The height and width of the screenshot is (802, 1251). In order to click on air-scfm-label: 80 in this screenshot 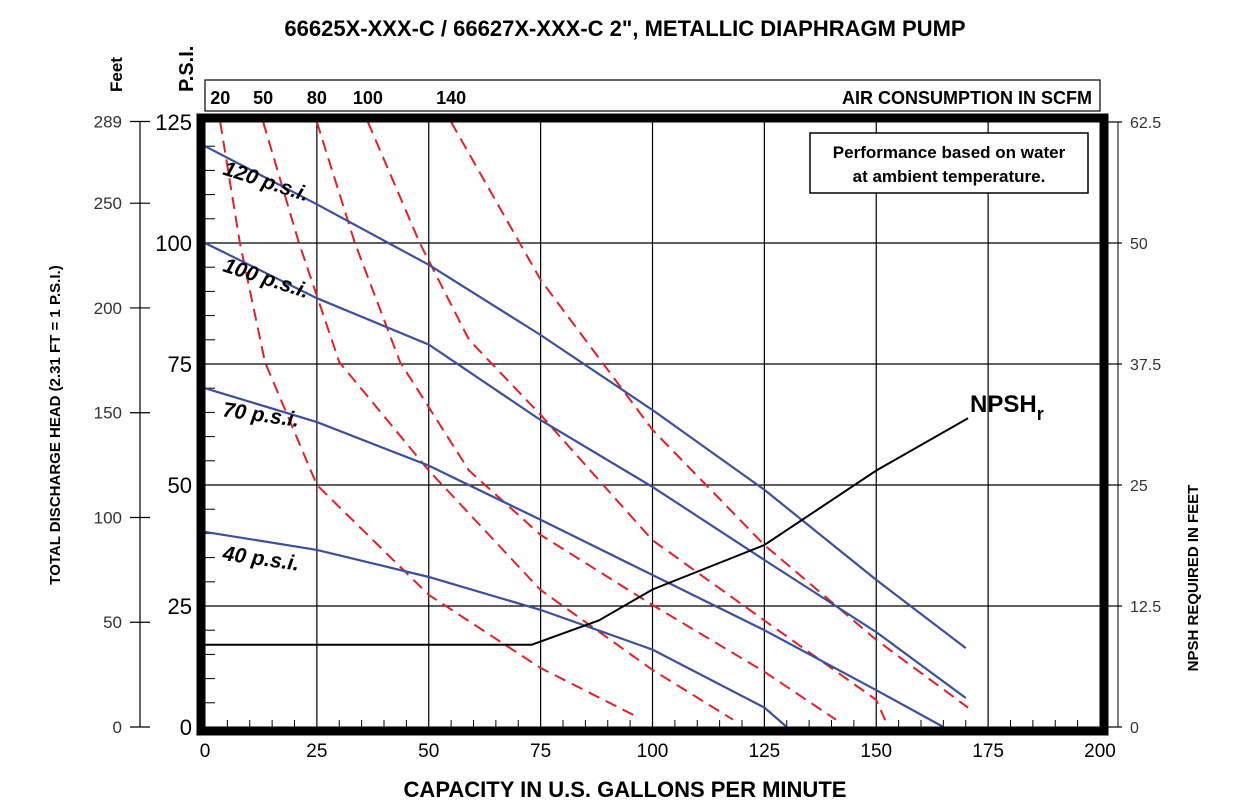, I will do `click(317, 98)`.